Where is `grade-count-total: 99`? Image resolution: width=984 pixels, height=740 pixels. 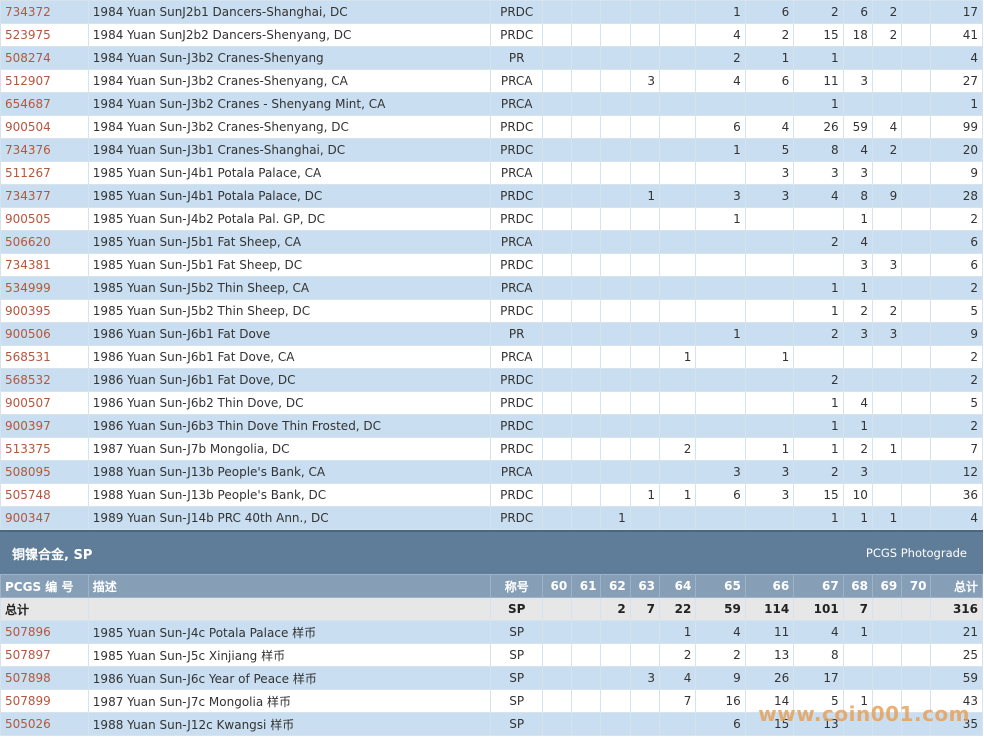 grade-count-total: 99 is located at coordinates (956, 127).